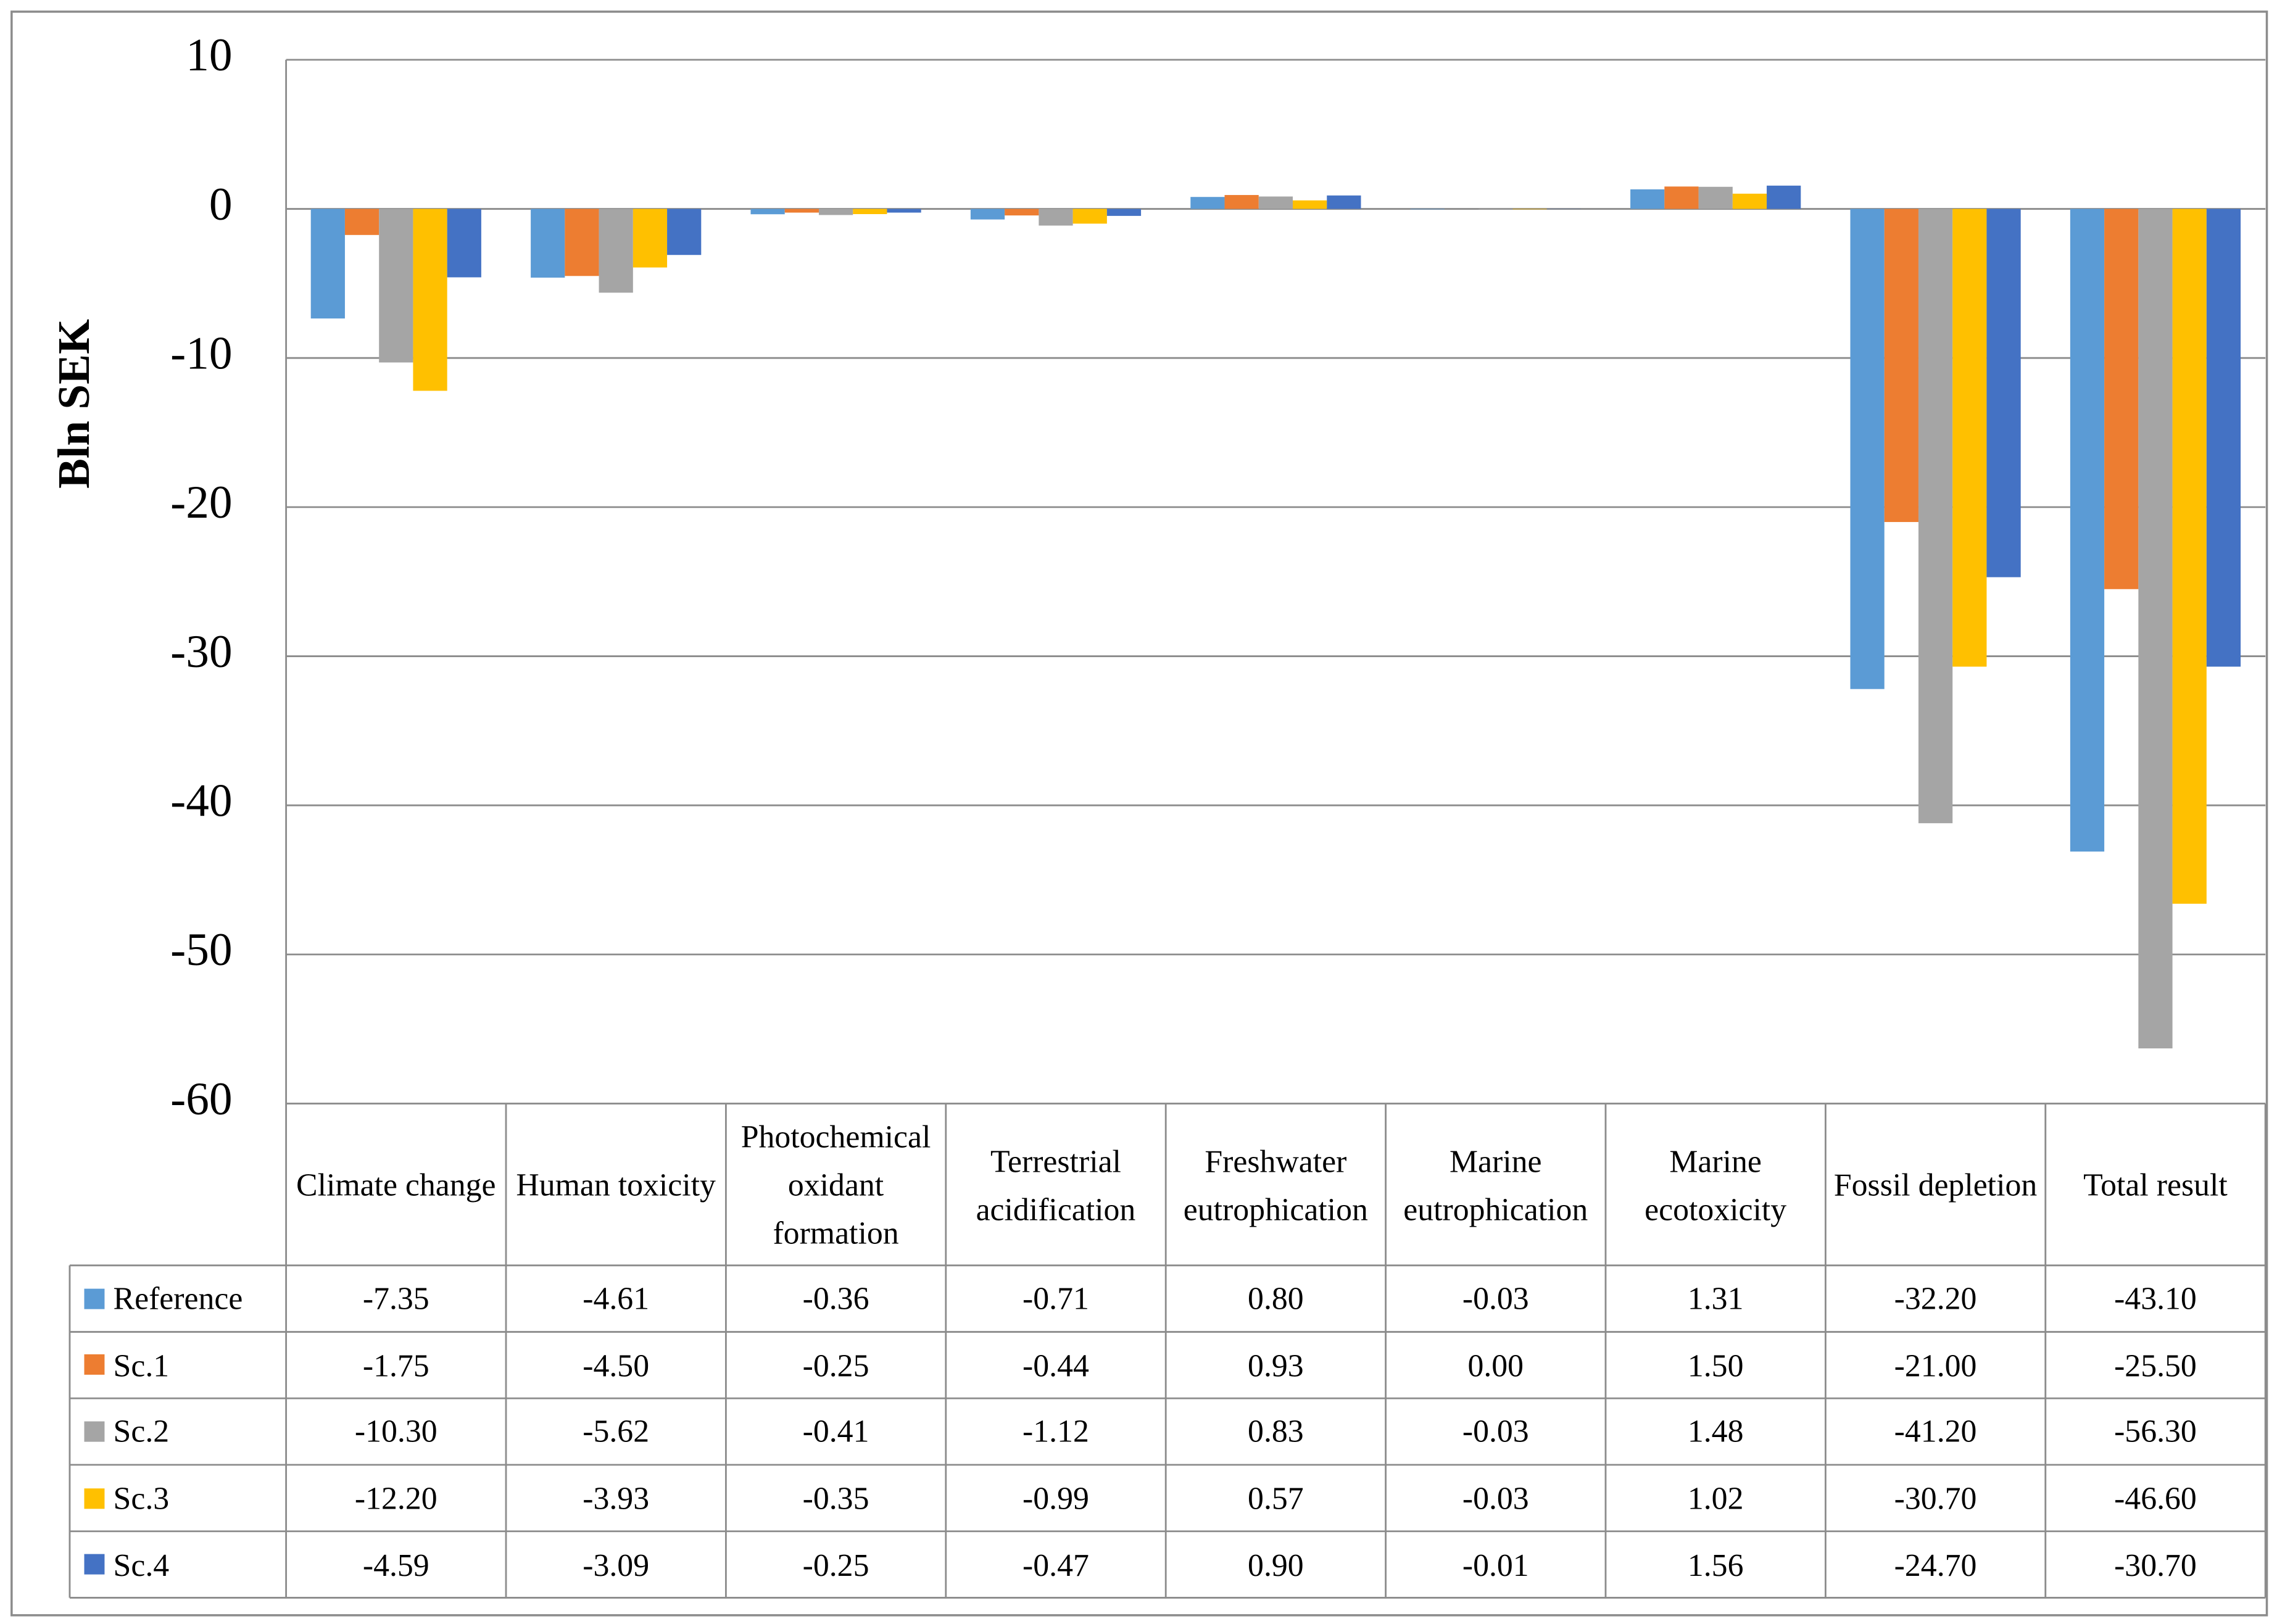 The image size is (2277, 1624). I want to click on table-value: -5.62, so click(616, 1431).